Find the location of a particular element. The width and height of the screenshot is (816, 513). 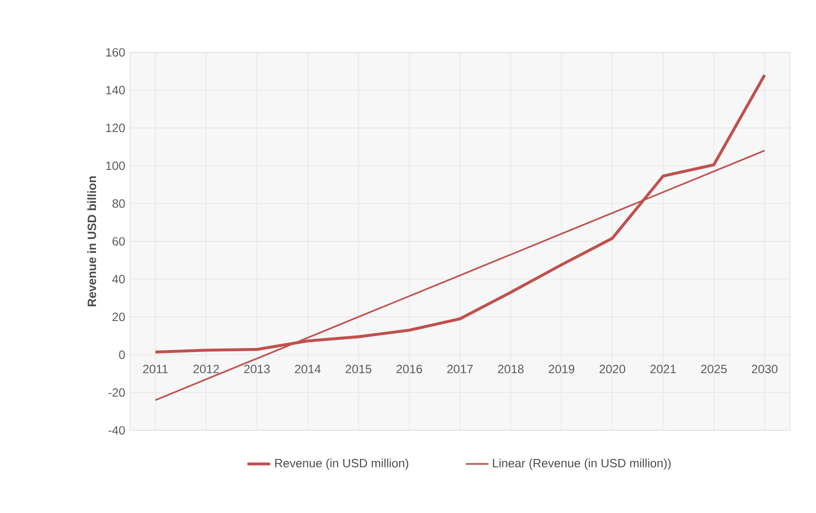

x-tick-label: 2018 is located at coordinates (511, 369).